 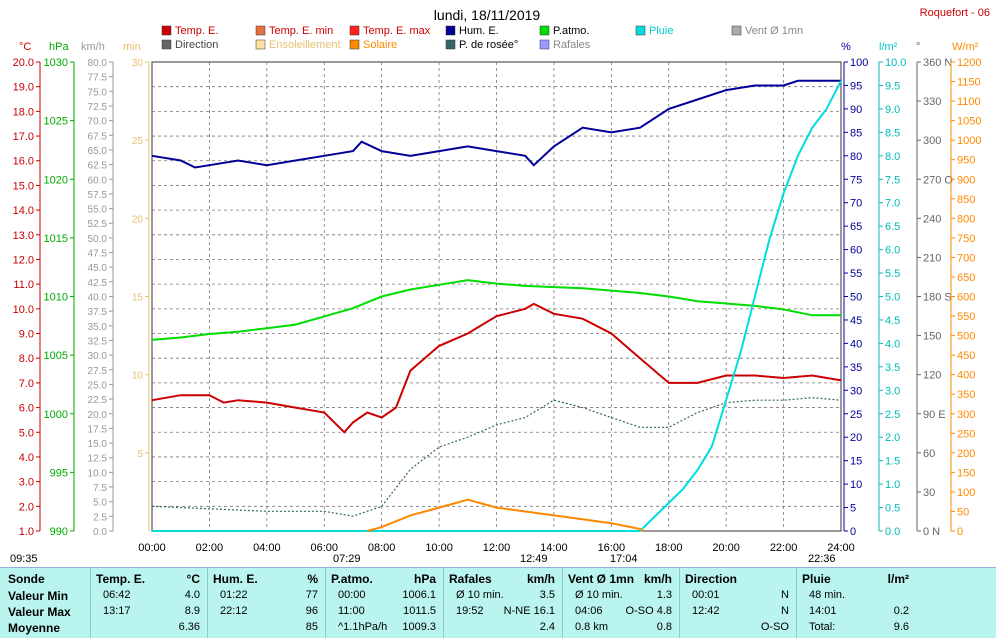 What do you see at coordinates (23, 112) in the screenshot?
I see `axis-tick-label: 18.0` at bounding box center [23, 112].